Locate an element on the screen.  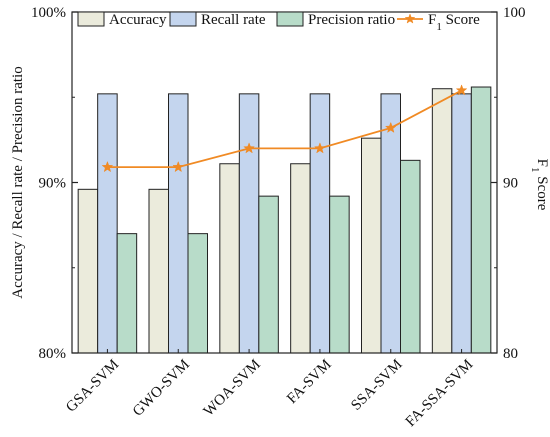
bar-recall-rate-woa-svm is located at coordinates (249, 223).